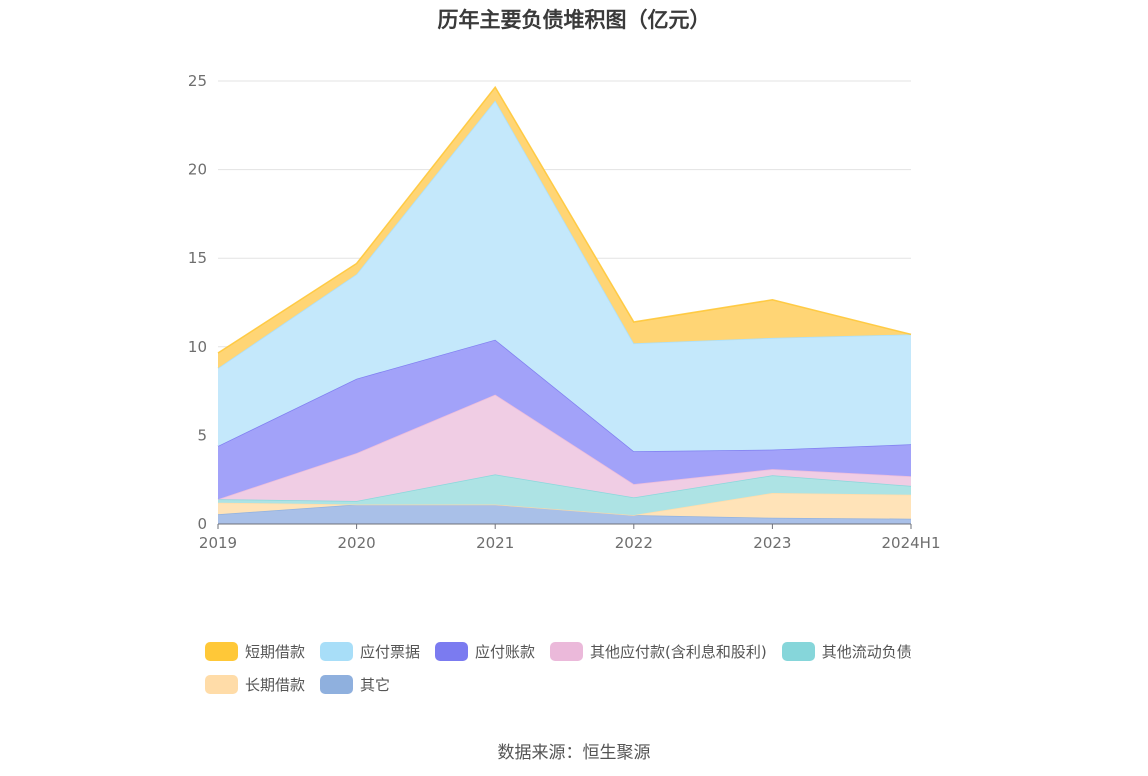  I want to click on y-tick-label-3: 15, so click(197, 258).